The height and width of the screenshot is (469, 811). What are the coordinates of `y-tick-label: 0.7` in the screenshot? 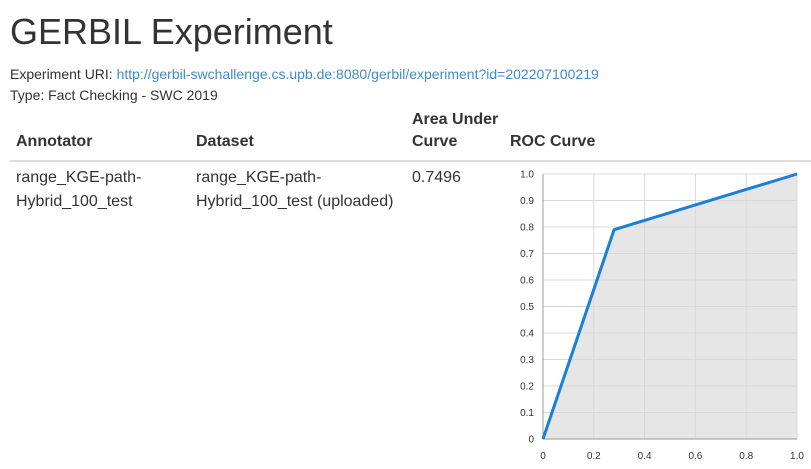 It's located at (527, 254).